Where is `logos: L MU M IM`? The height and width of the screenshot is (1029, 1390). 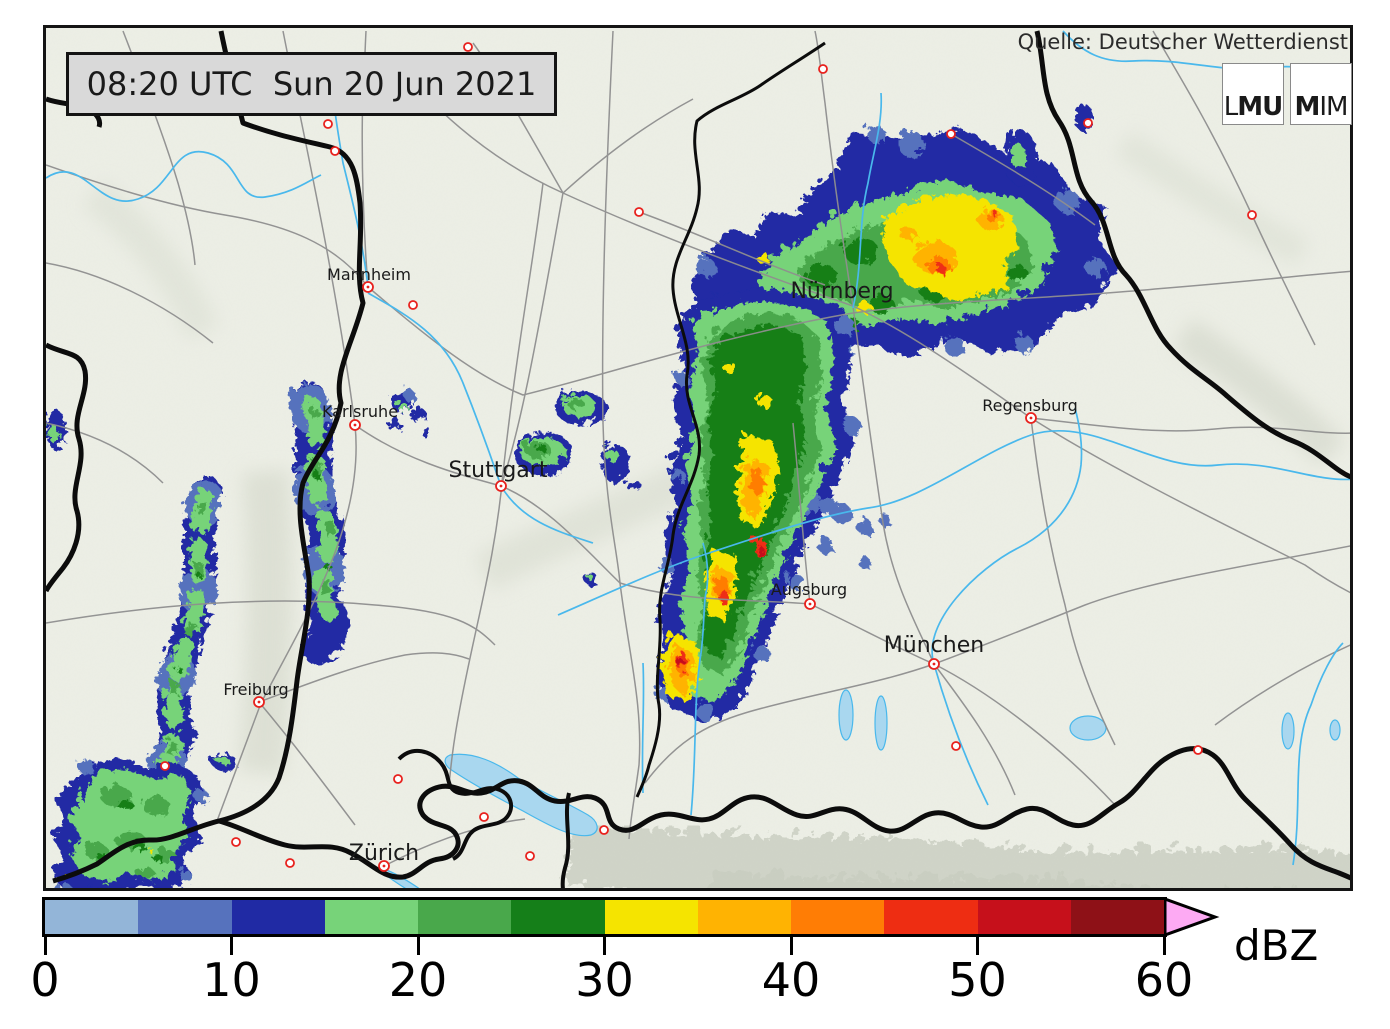
logos: L MU M IM is located at coordinates (1287, 94).